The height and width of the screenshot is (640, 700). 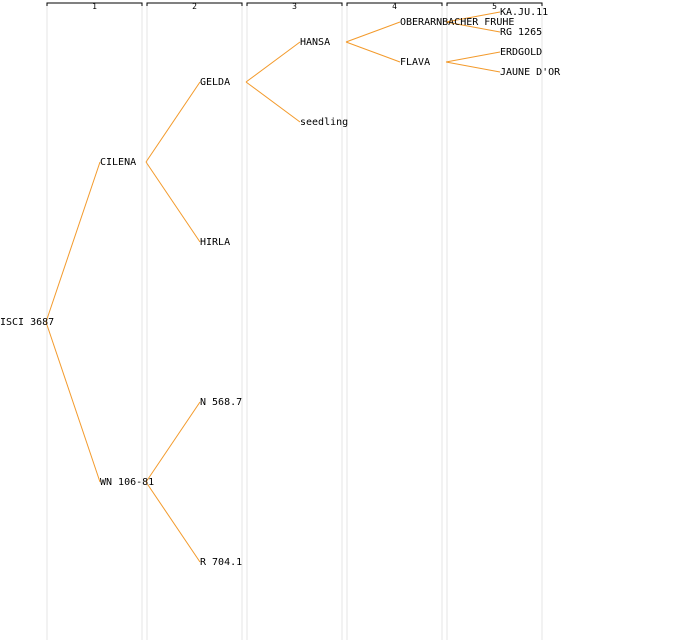 What do you see at coordinates (221, 402) in the screenshot?
I see `pedigree-node-label: N 568.7` at bounding box center [221, 402].